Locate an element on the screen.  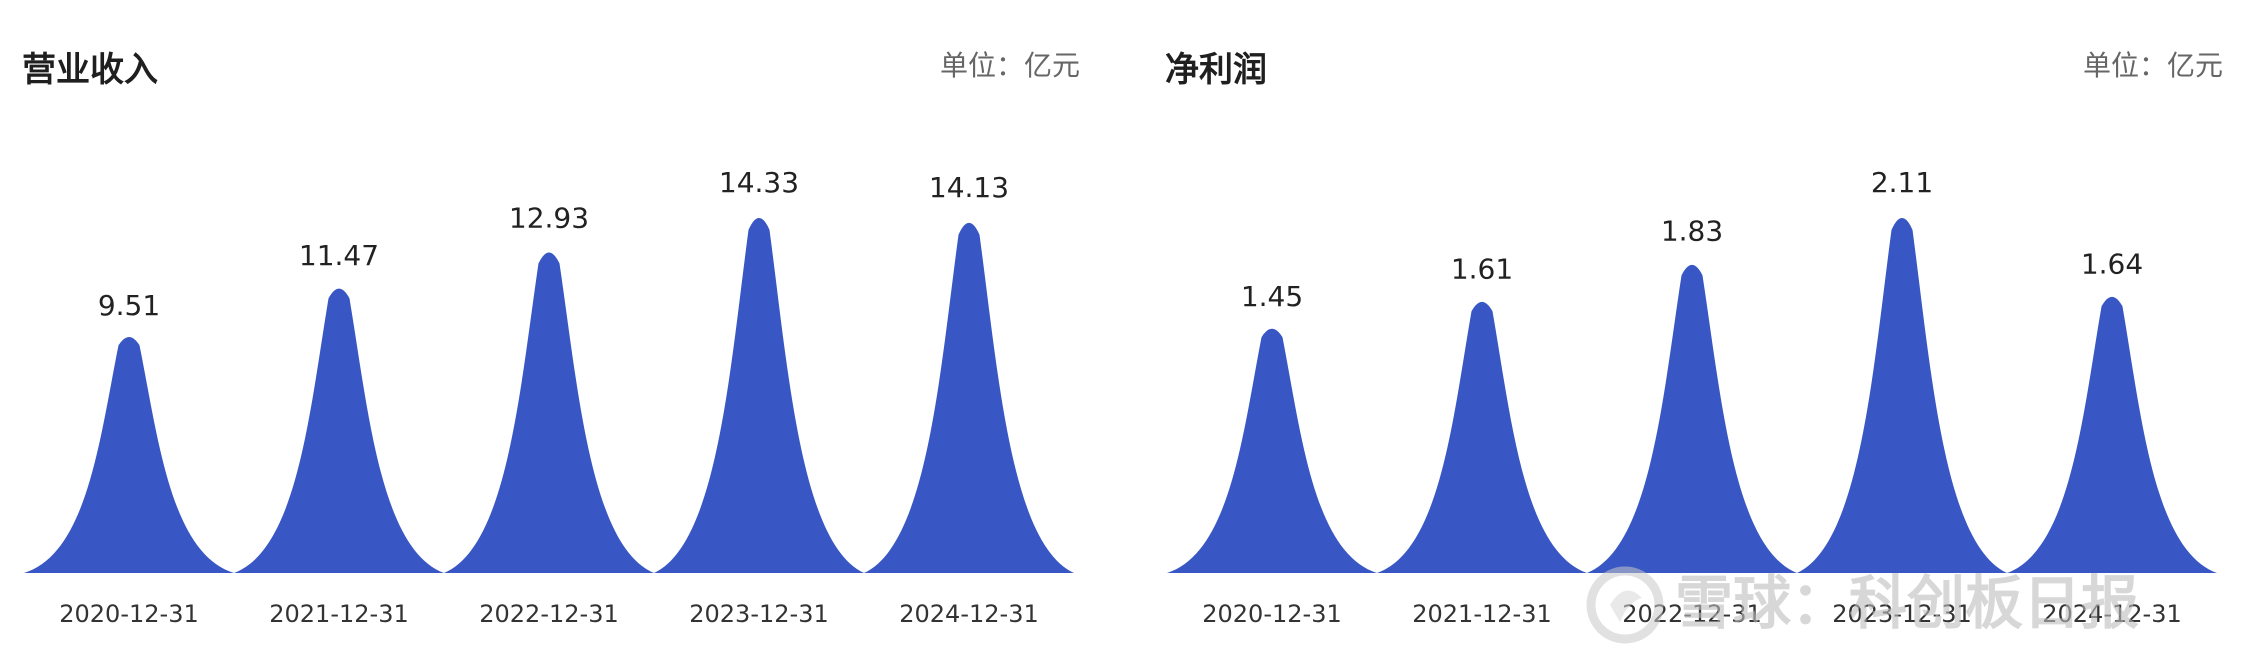
watermark-logo: 雪球：科创板日报 is located at coordinates (1862, 605).